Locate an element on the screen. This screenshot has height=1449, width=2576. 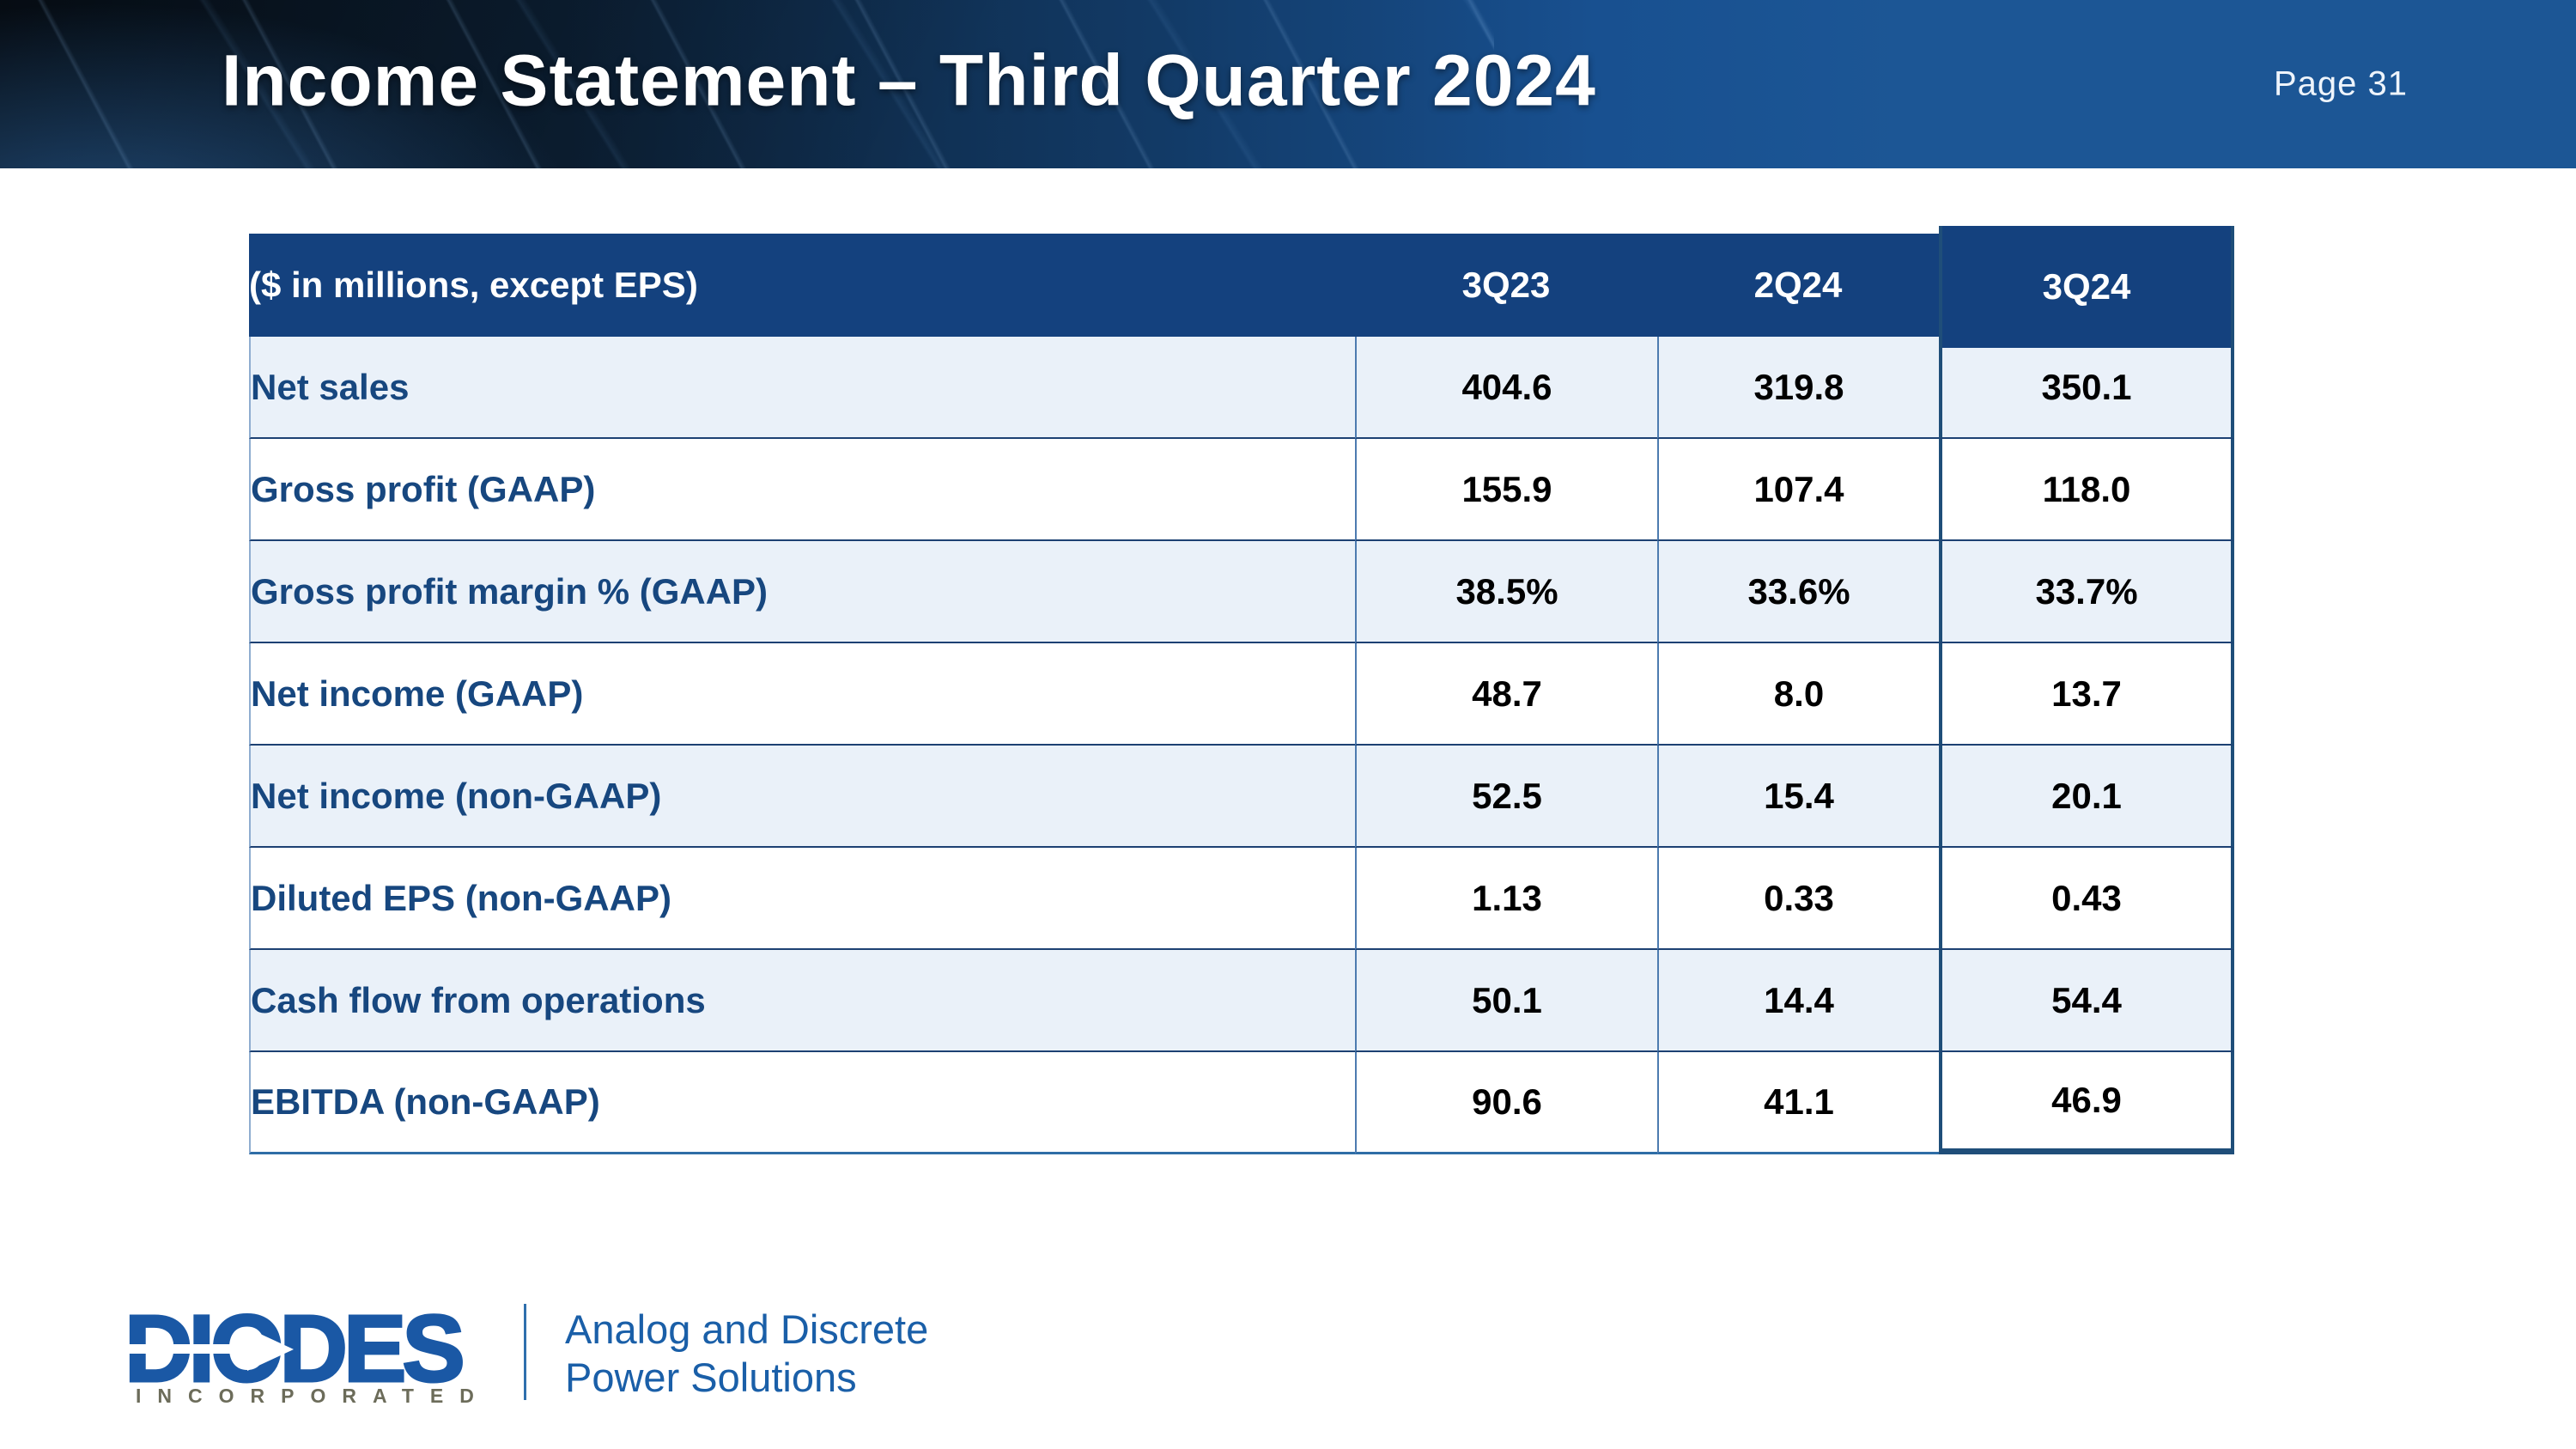
table-row: EBITDA (non-GAAP) 90.6 41.1 46.9 is located at coordinates (1241, 1103).